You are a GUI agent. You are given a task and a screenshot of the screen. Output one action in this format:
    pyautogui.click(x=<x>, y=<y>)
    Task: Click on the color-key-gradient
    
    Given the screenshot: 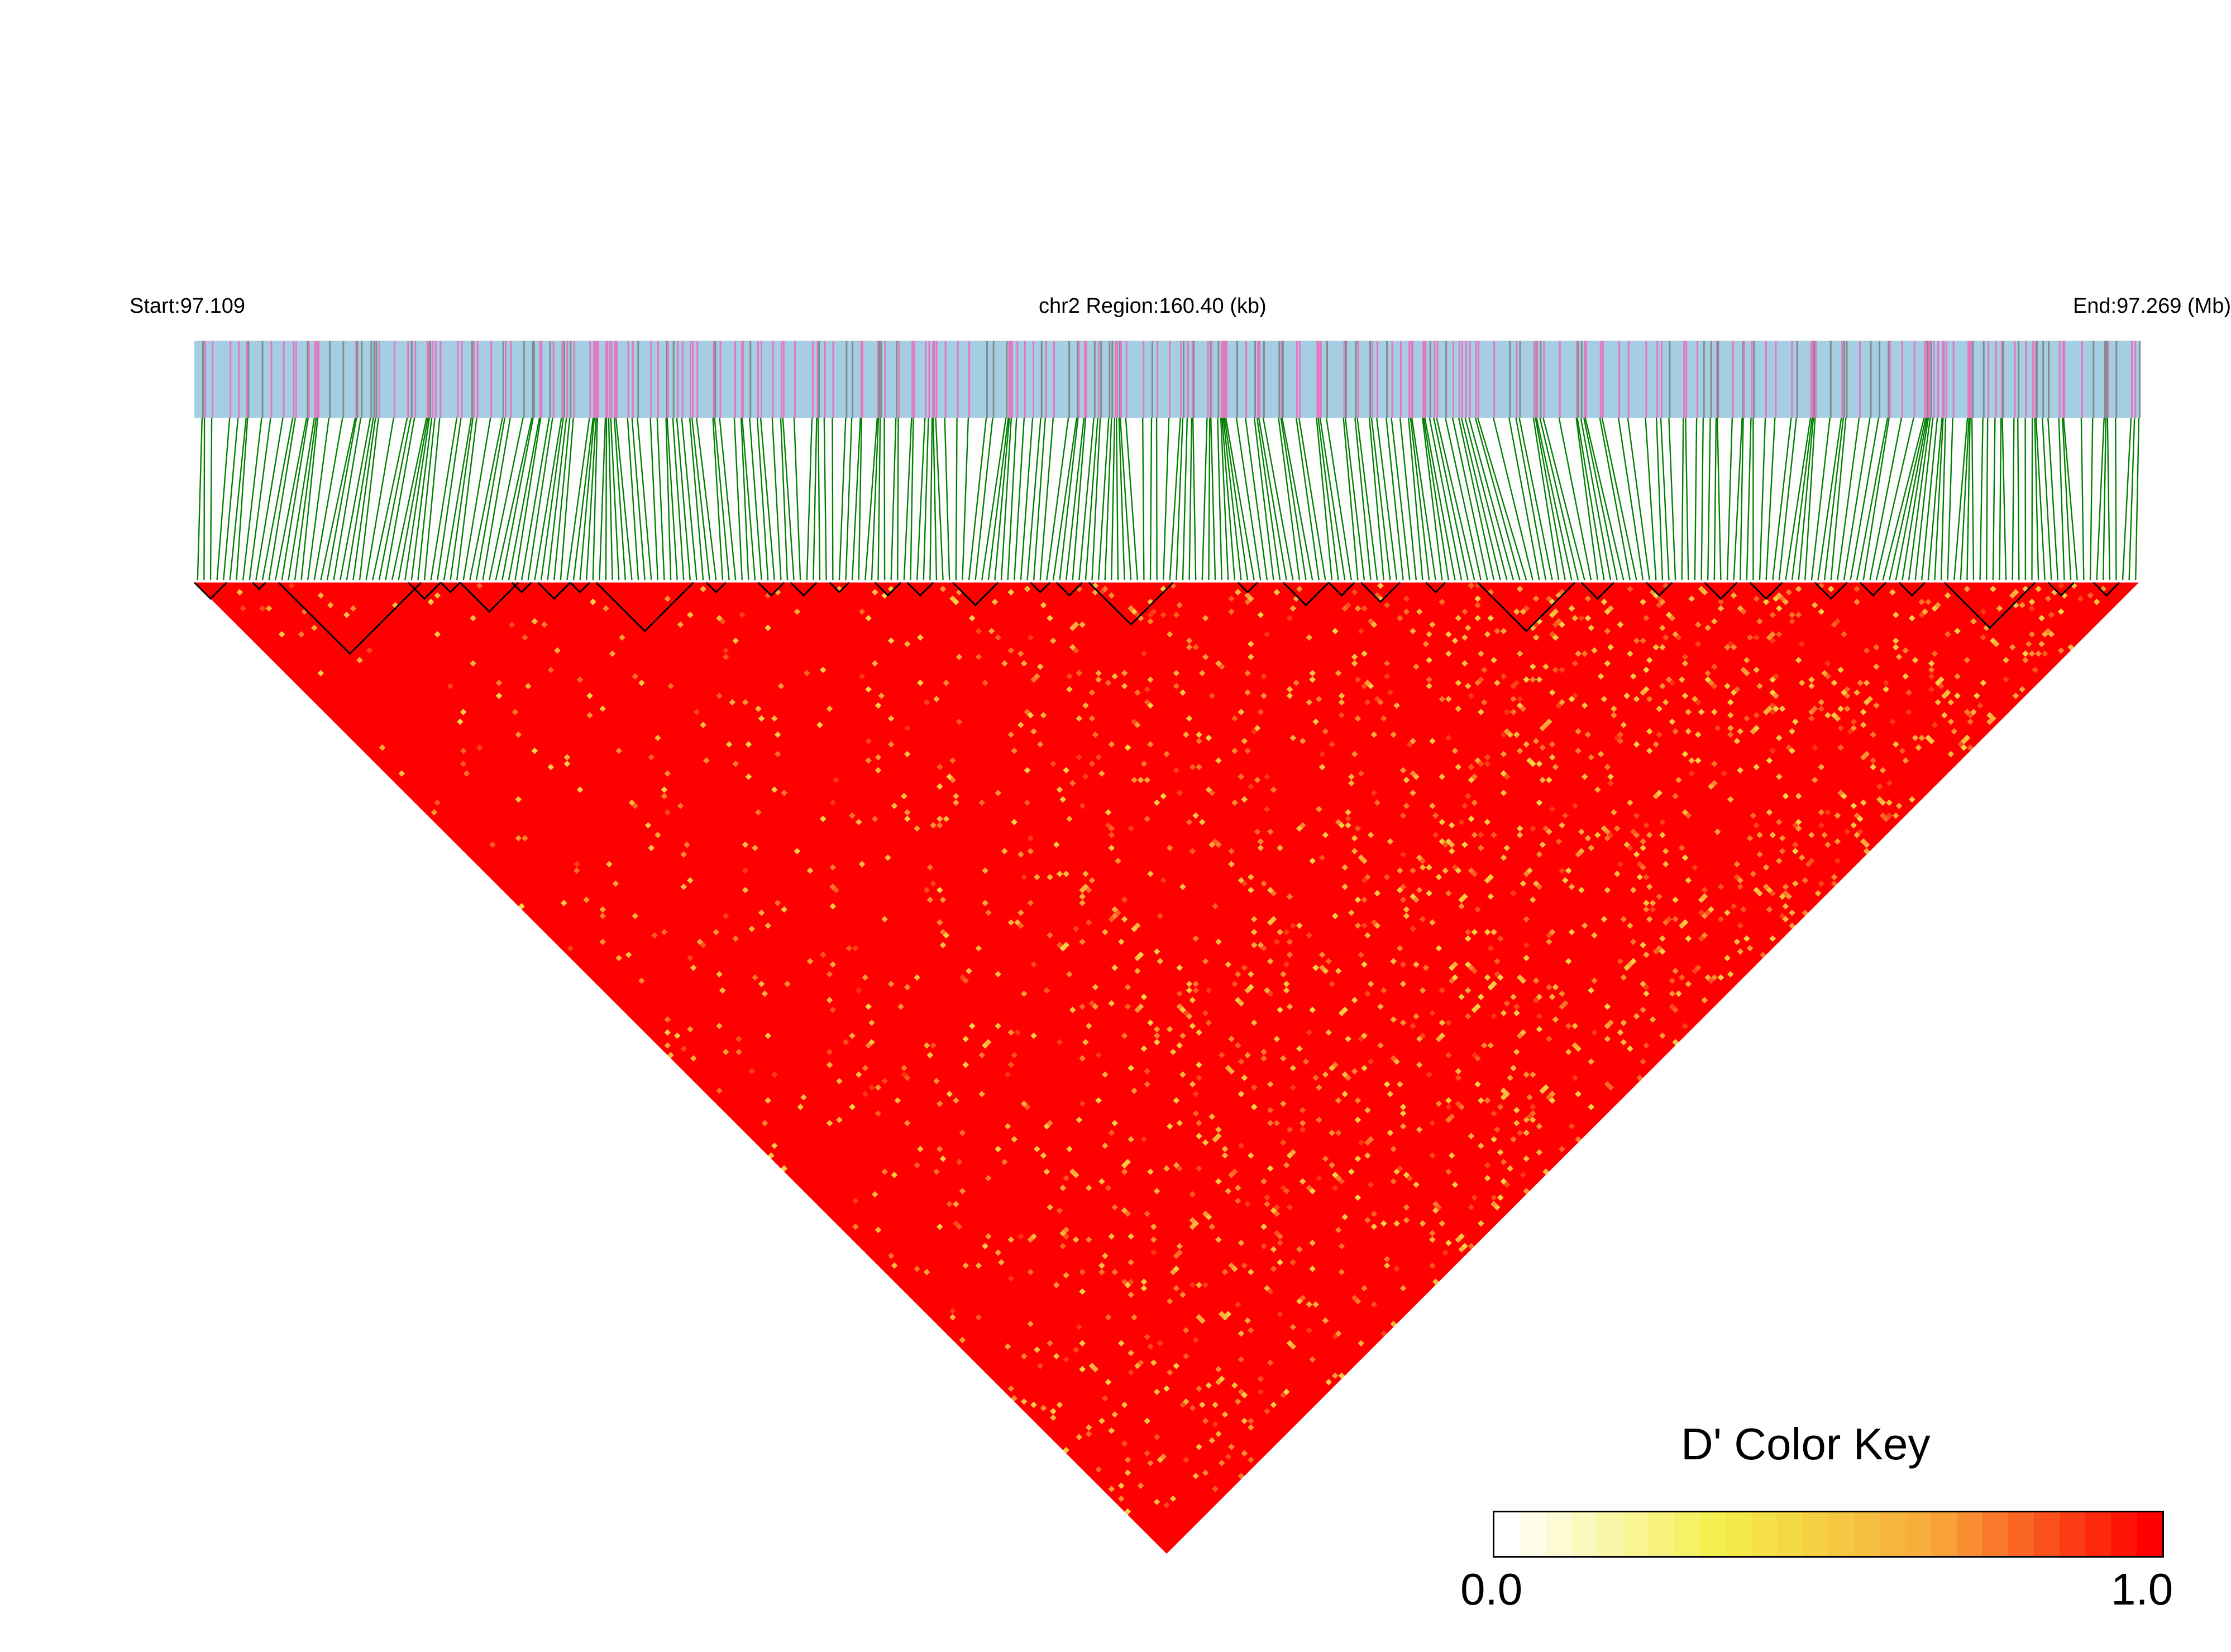 What is the action you would take?
    pyautogui.click(x=1828, y=1534)
    